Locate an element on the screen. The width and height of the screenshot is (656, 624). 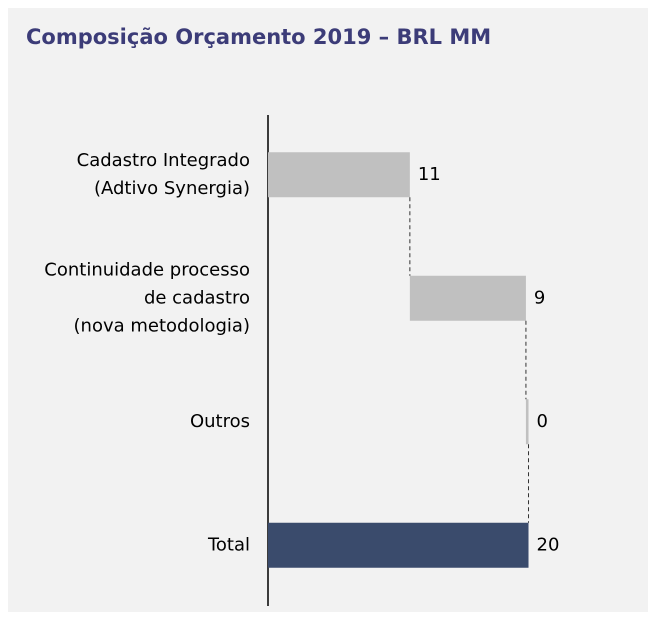
category-label-line: de cadastro is located at coordinates (197, 297).